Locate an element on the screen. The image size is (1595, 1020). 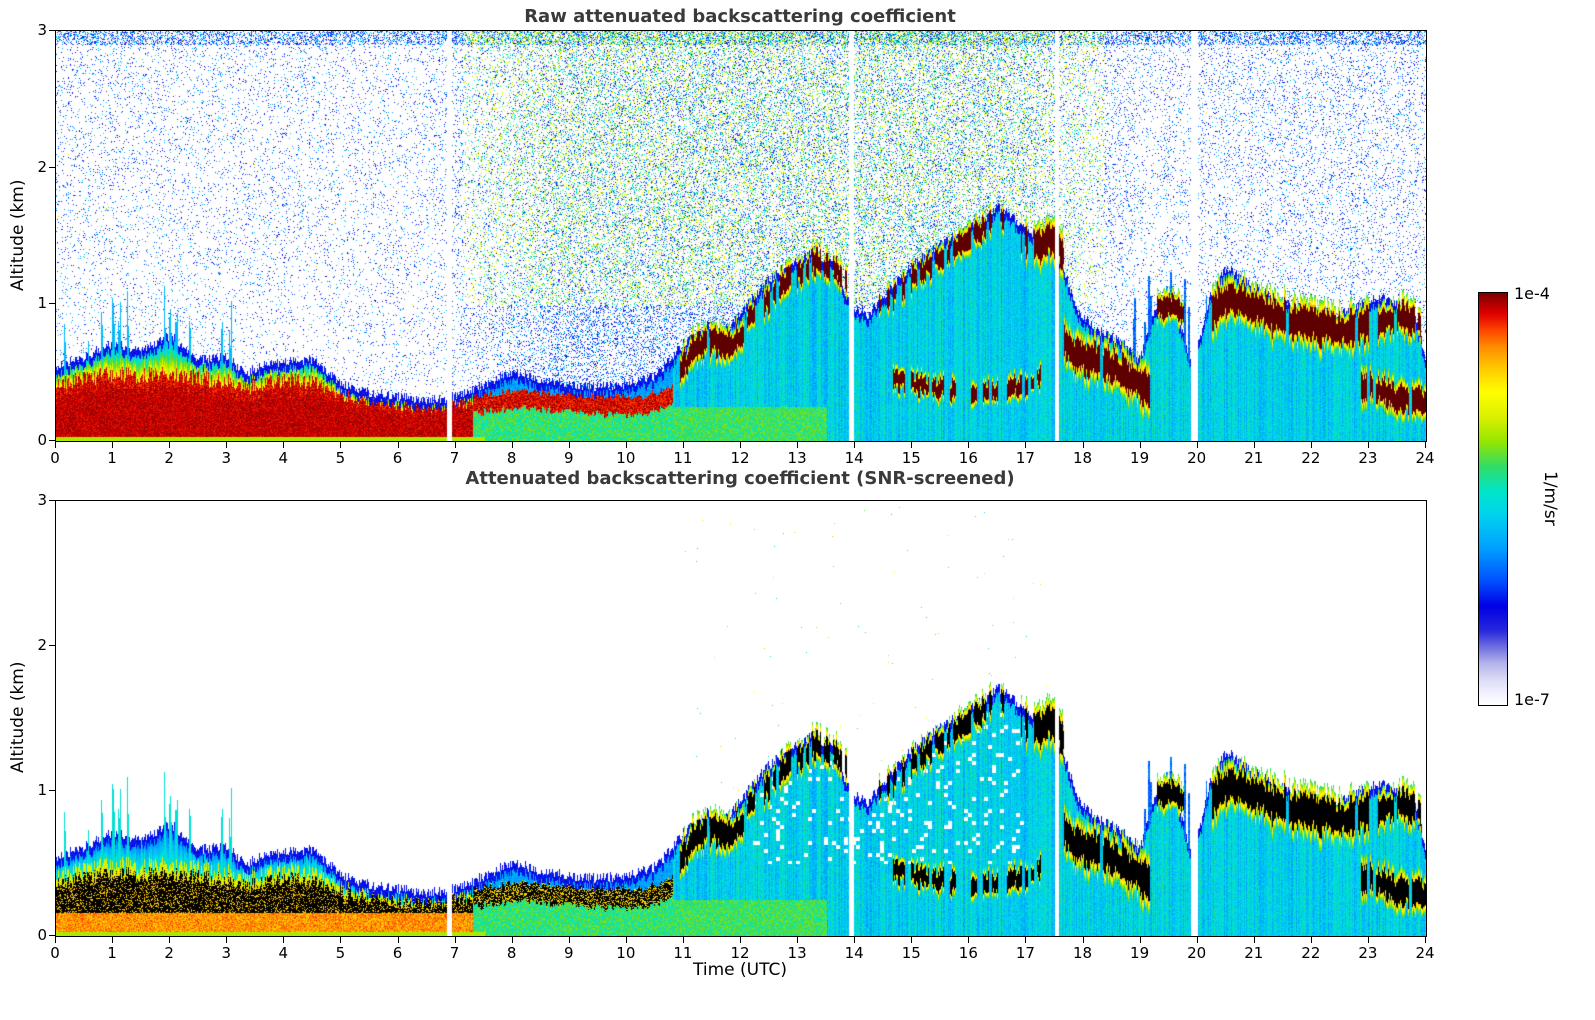
y-tick-label: 2 is located at coordinates (42, 645).